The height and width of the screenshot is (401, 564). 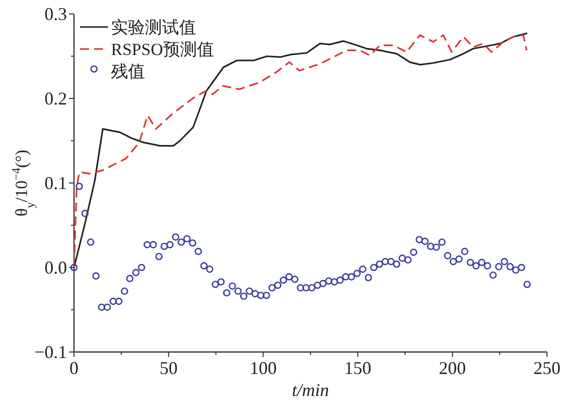 What do you see at coordinates (55, 98) in the screenshot?
I see `y-tick-label: 0.2` at bounding box center [55, 98].